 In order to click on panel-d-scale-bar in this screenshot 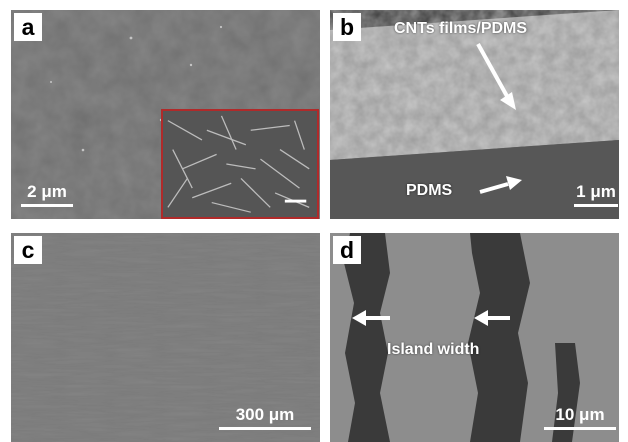, I will do `click(580, 428)`.